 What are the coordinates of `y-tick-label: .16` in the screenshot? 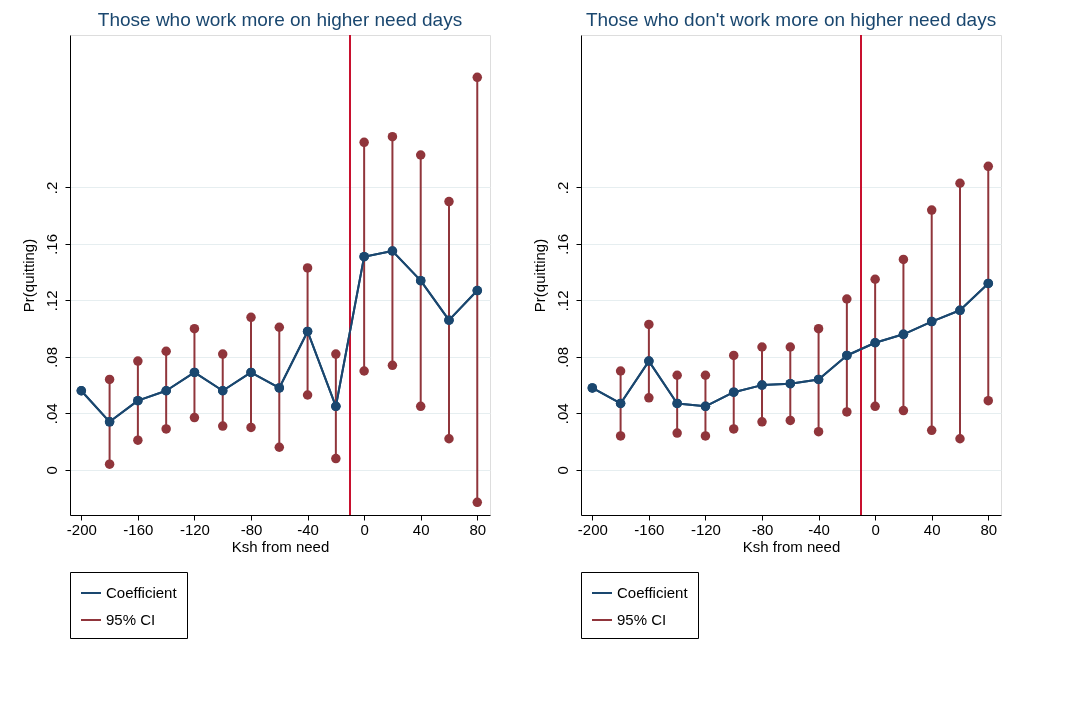 It's located at (562, 244).